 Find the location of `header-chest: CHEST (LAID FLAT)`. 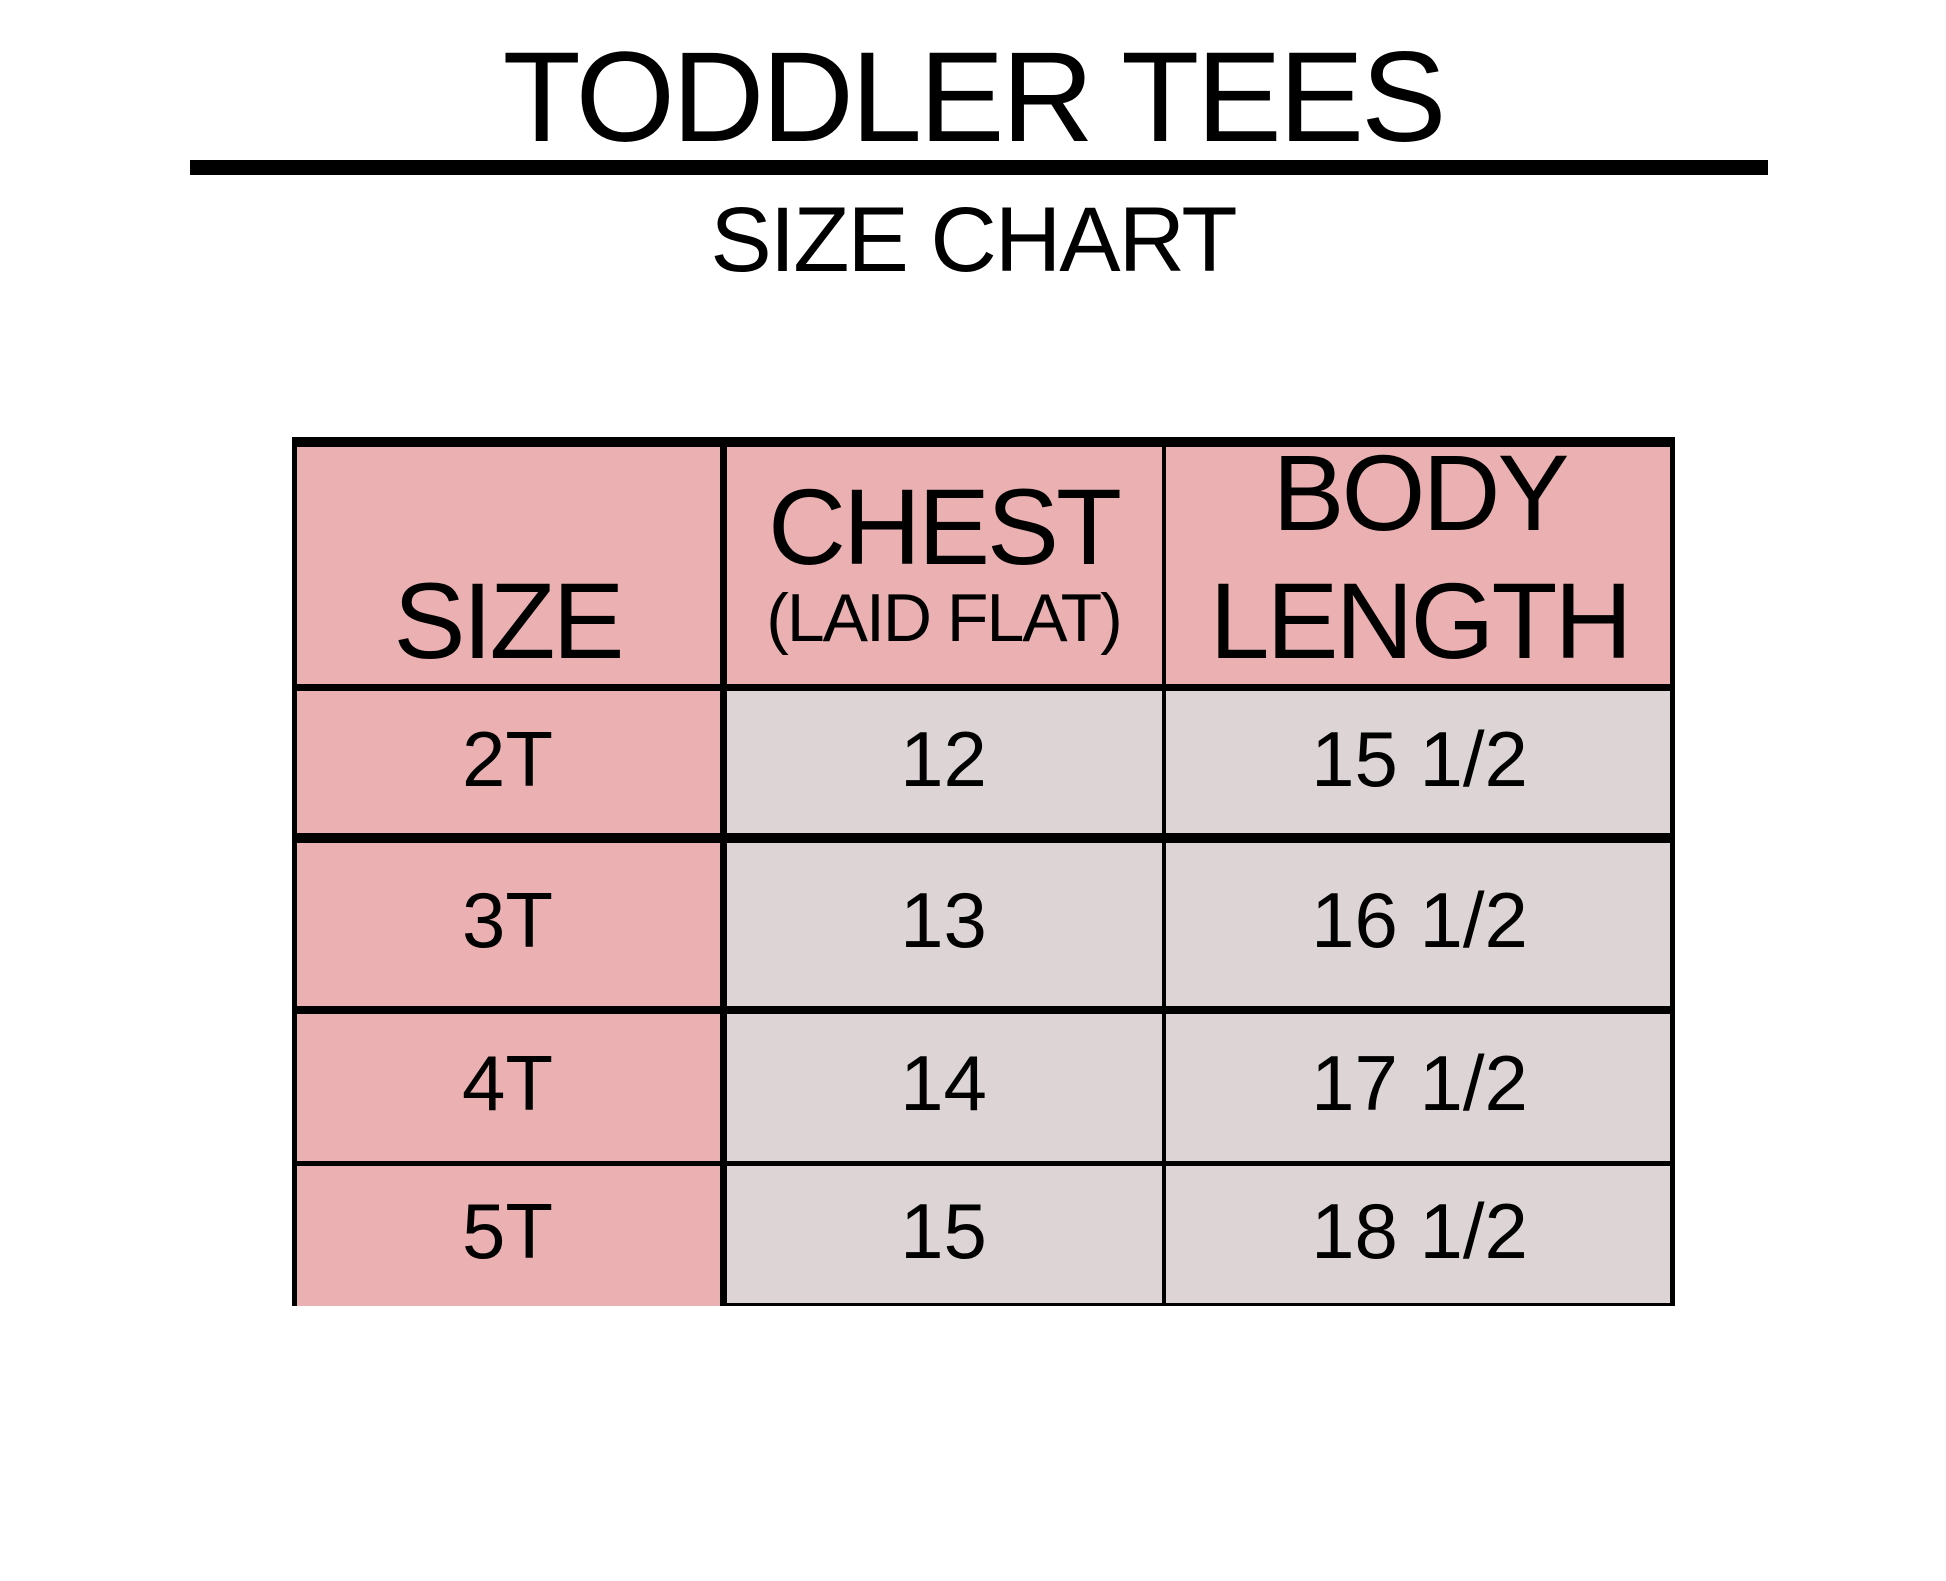

header-chest: CHEST (LAID FLAT) is located at coordinates (943, 562).